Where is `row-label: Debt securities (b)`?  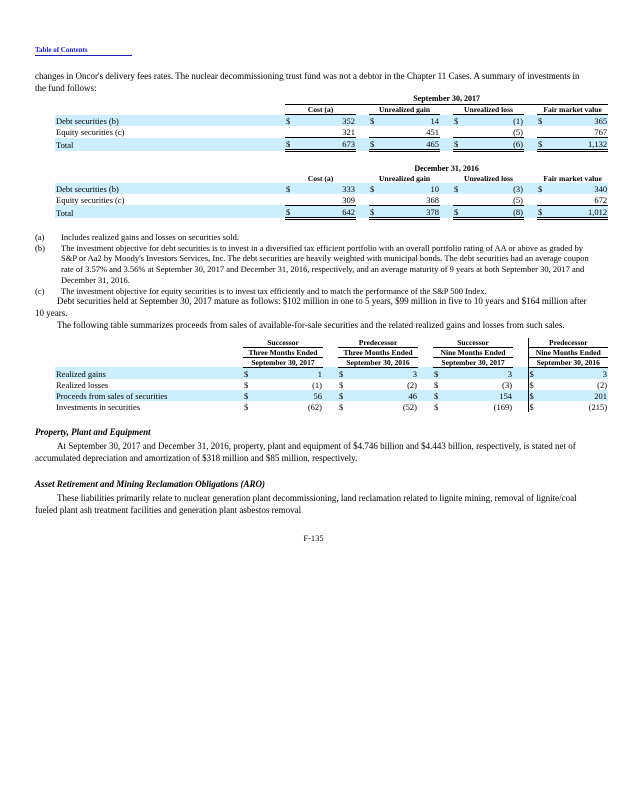 row-label: Debt securities (b) is located at coordinates (170, 188).